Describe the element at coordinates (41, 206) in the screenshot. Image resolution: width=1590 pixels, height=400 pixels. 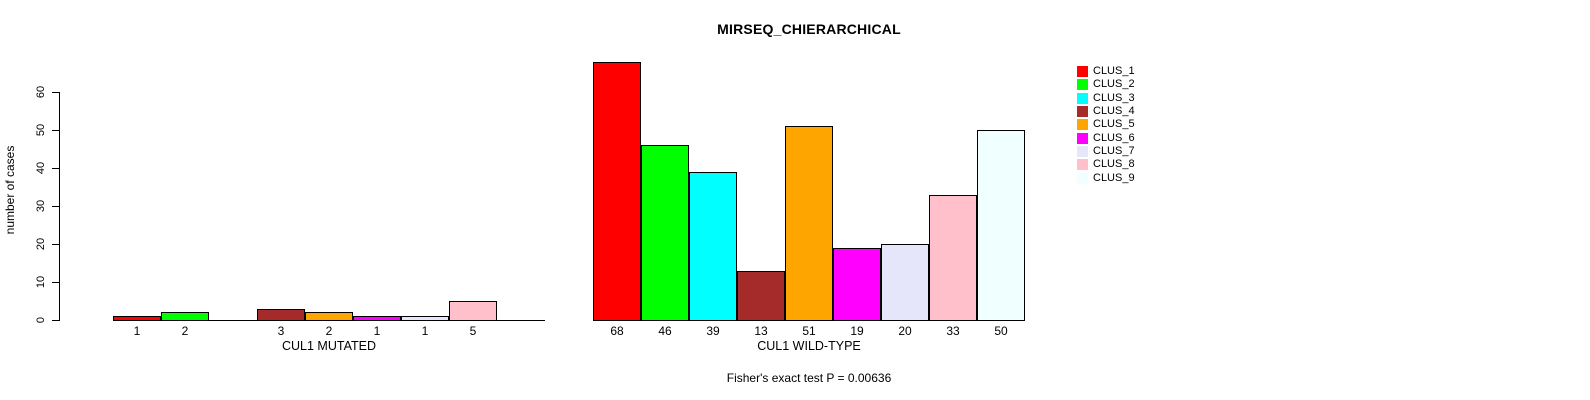
I see `y-tick-label: 30` at that location.